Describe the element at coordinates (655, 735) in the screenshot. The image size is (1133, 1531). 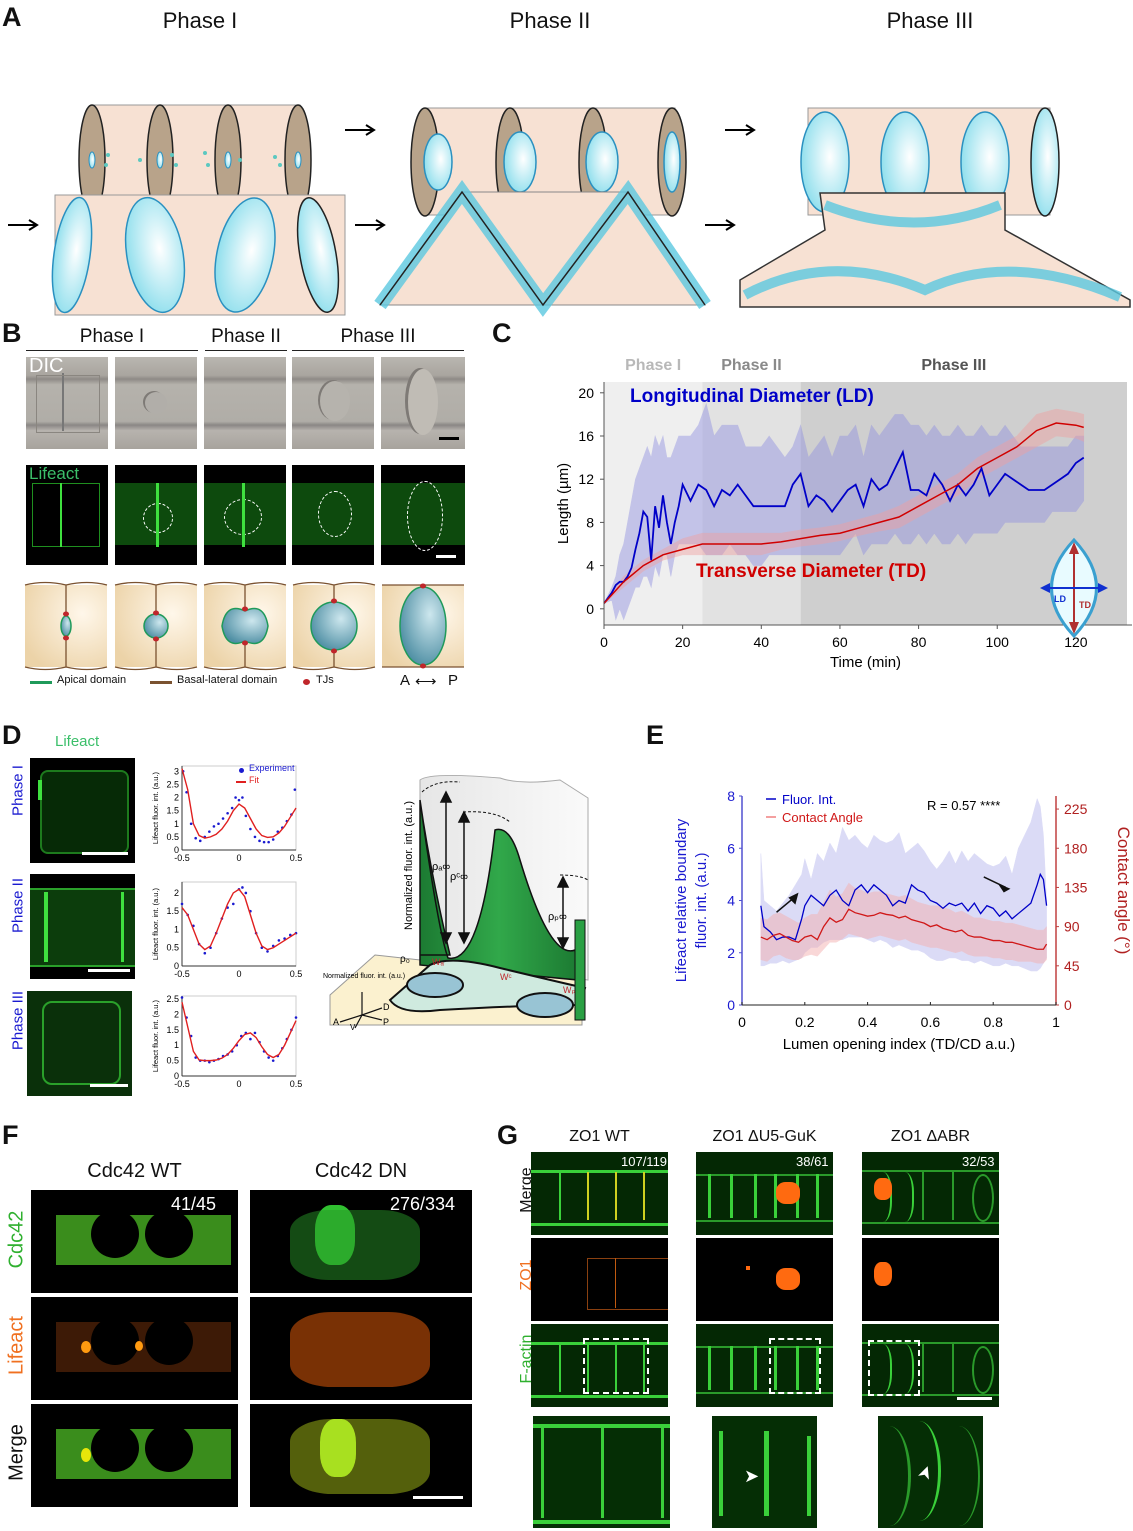
I see `panel-label-e: E` at that location.